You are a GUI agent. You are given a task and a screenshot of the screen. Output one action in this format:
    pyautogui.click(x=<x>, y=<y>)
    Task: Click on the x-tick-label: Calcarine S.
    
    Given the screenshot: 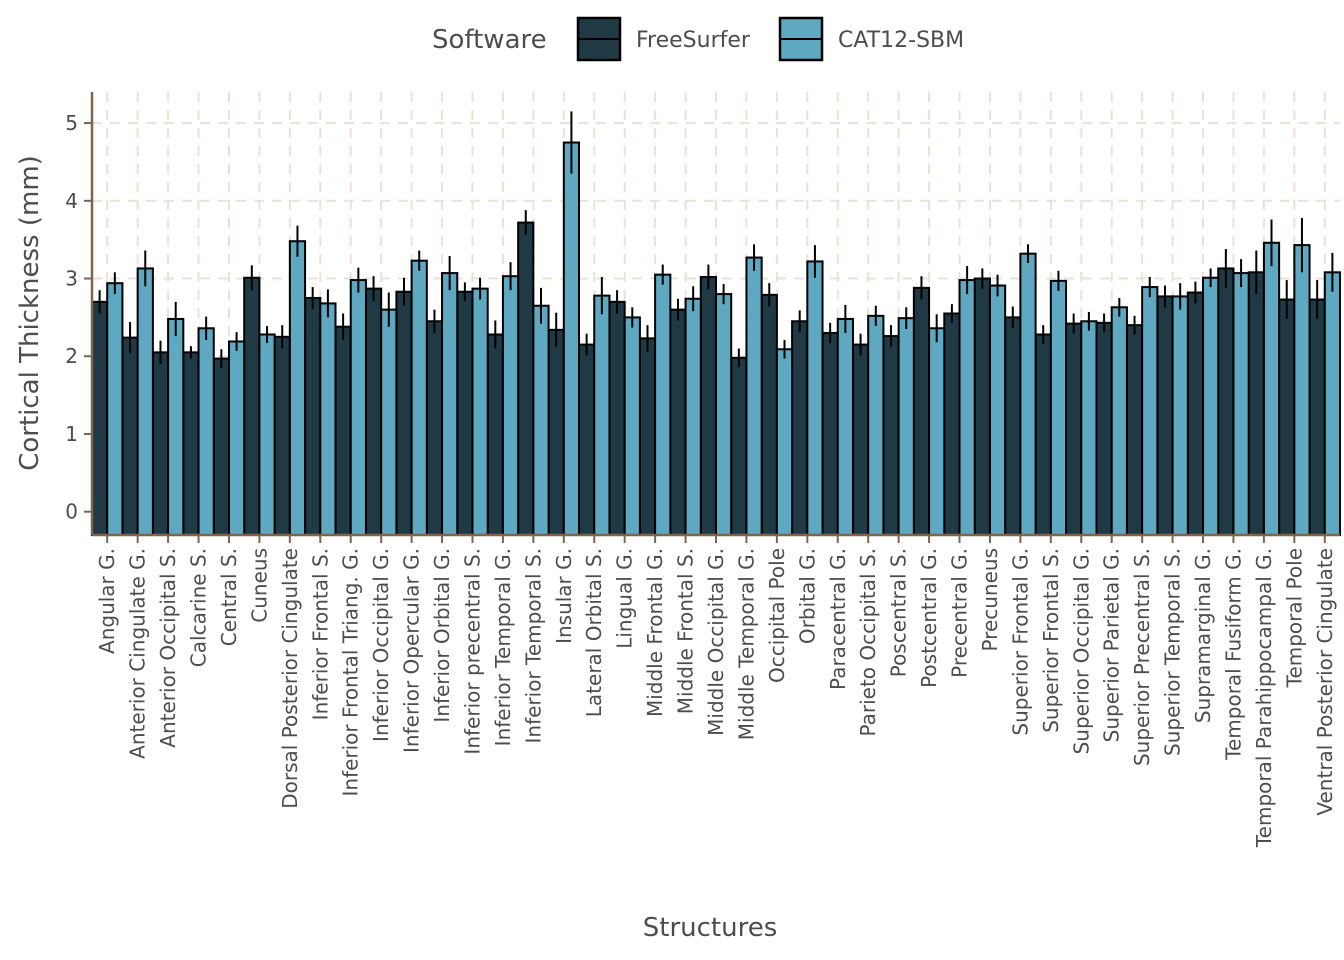 What is the action you would take?
    pyautogui.click(x=199, y=607)
    